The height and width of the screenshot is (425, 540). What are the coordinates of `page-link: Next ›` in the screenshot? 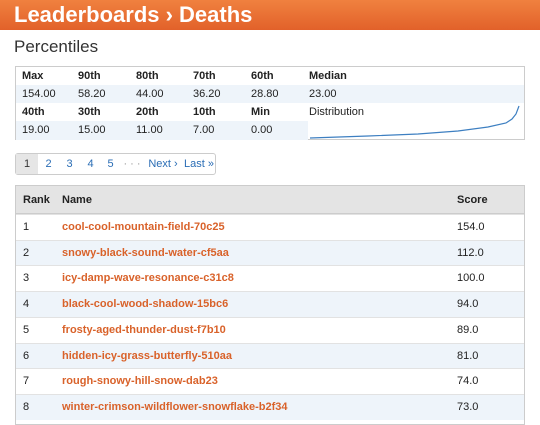 It's located at (163, 164).